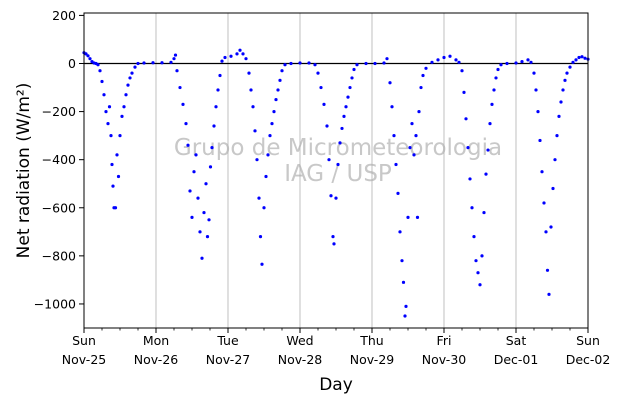 This screenshot has width=622, height=403. What do you see at coordinates (59, 159) in the screenshot?
I see `y-tick-label: −400` at bounding box center [59, 159].